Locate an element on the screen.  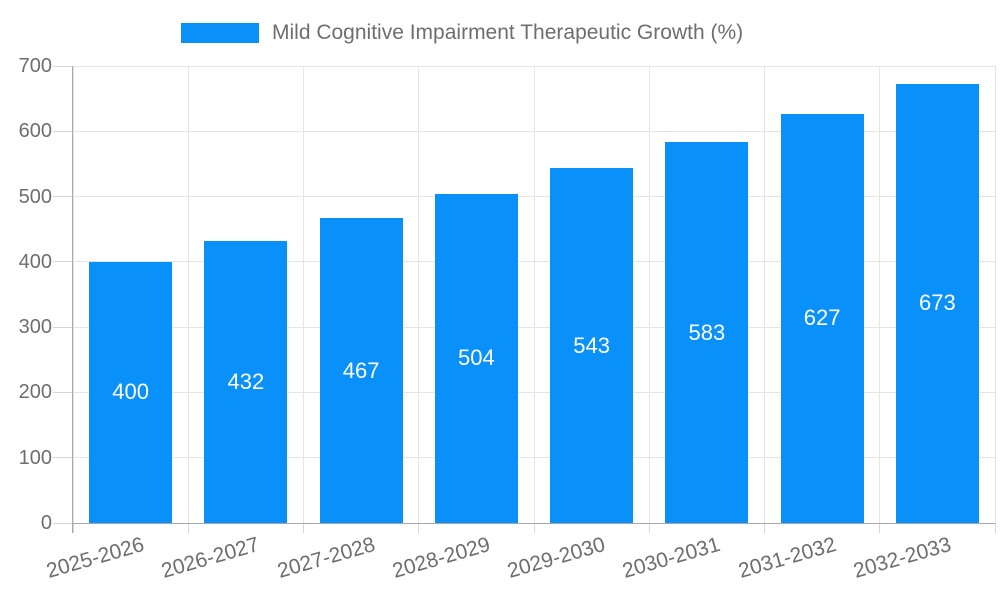
y-axis-label: 200 is located at coordinates (35, 392).